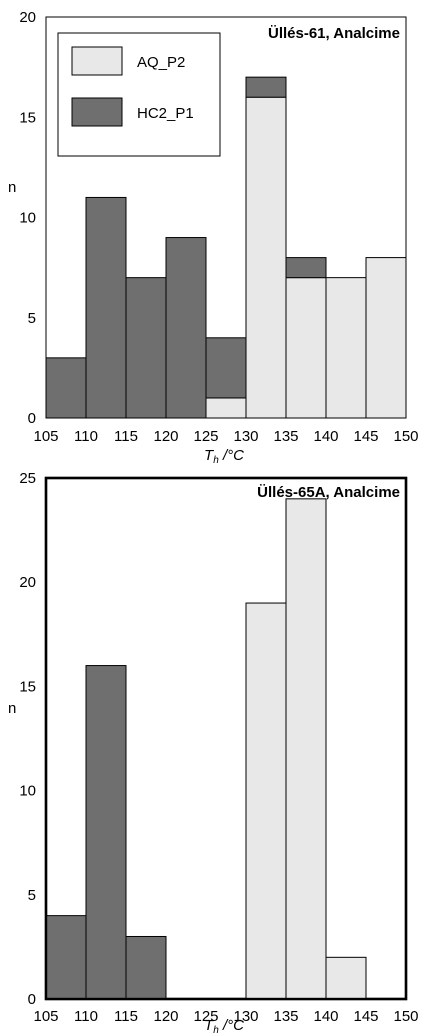 The width and height of the screenshot is (424, 1033). What do you see at coordinates (97, 61) in the screenshot?
I see `legend-swatch-AQ_P2` at bounding box center [97, 61].